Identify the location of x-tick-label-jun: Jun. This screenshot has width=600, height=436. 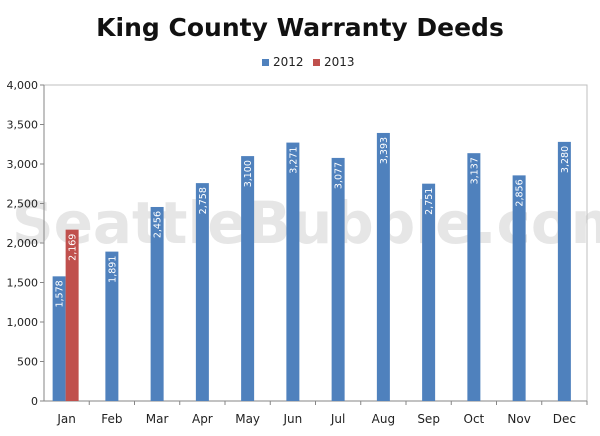
(293, 419).